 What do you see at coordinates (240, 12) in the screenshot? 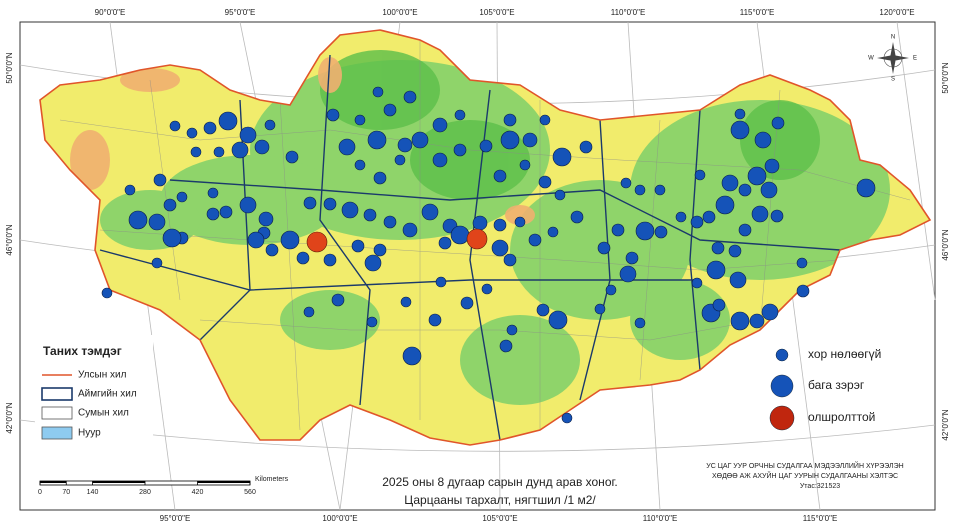
I see `graticule-label: 95°0'0"E` at bounding box center [240, 12].